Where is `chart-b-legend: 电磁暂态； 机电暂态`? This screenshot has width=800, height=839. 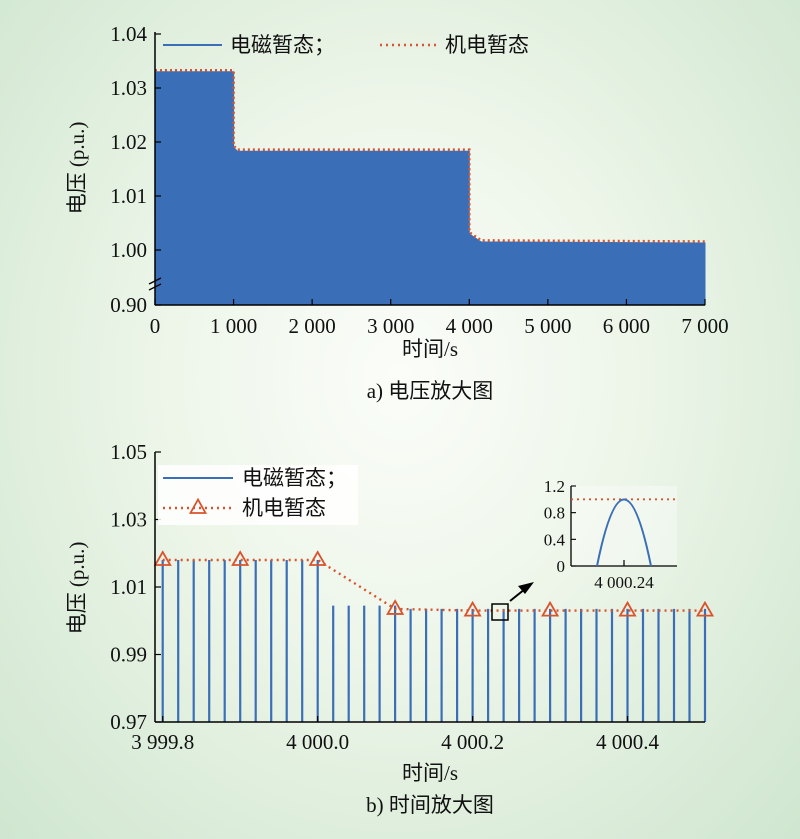
chart-b-legend: 电磁暂态； 机电暂态 is located at coordinates (258, 495).